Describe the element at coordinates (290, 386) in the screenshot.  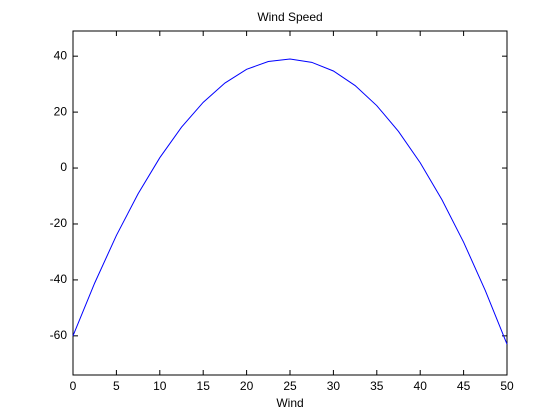
I see `x-tick-label: 25` at that location.